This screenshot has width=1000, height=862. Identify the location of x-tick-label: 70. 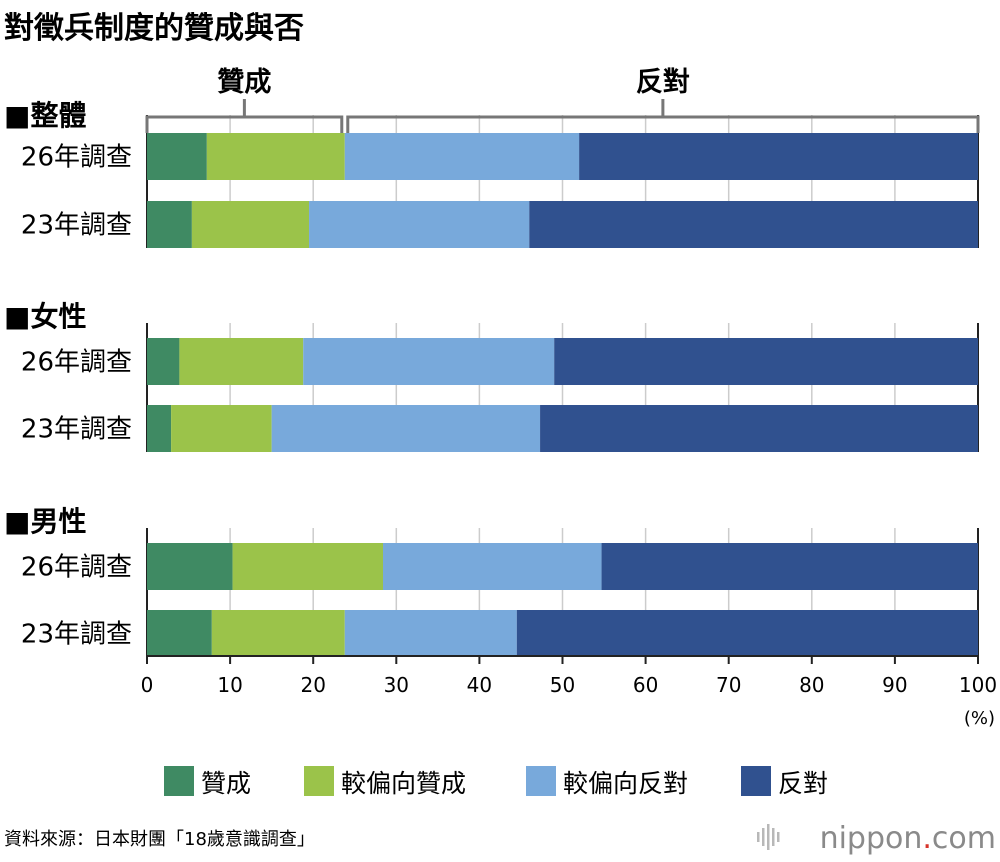
(728, 685).